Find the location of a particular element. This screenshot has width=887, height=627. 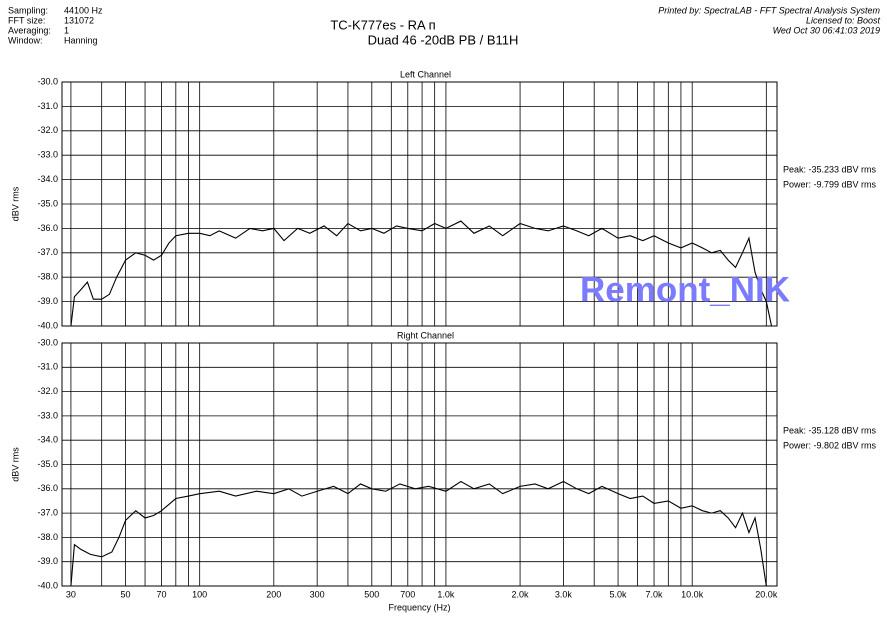

info-label: Sampling: is located at coordinates (28, 10).